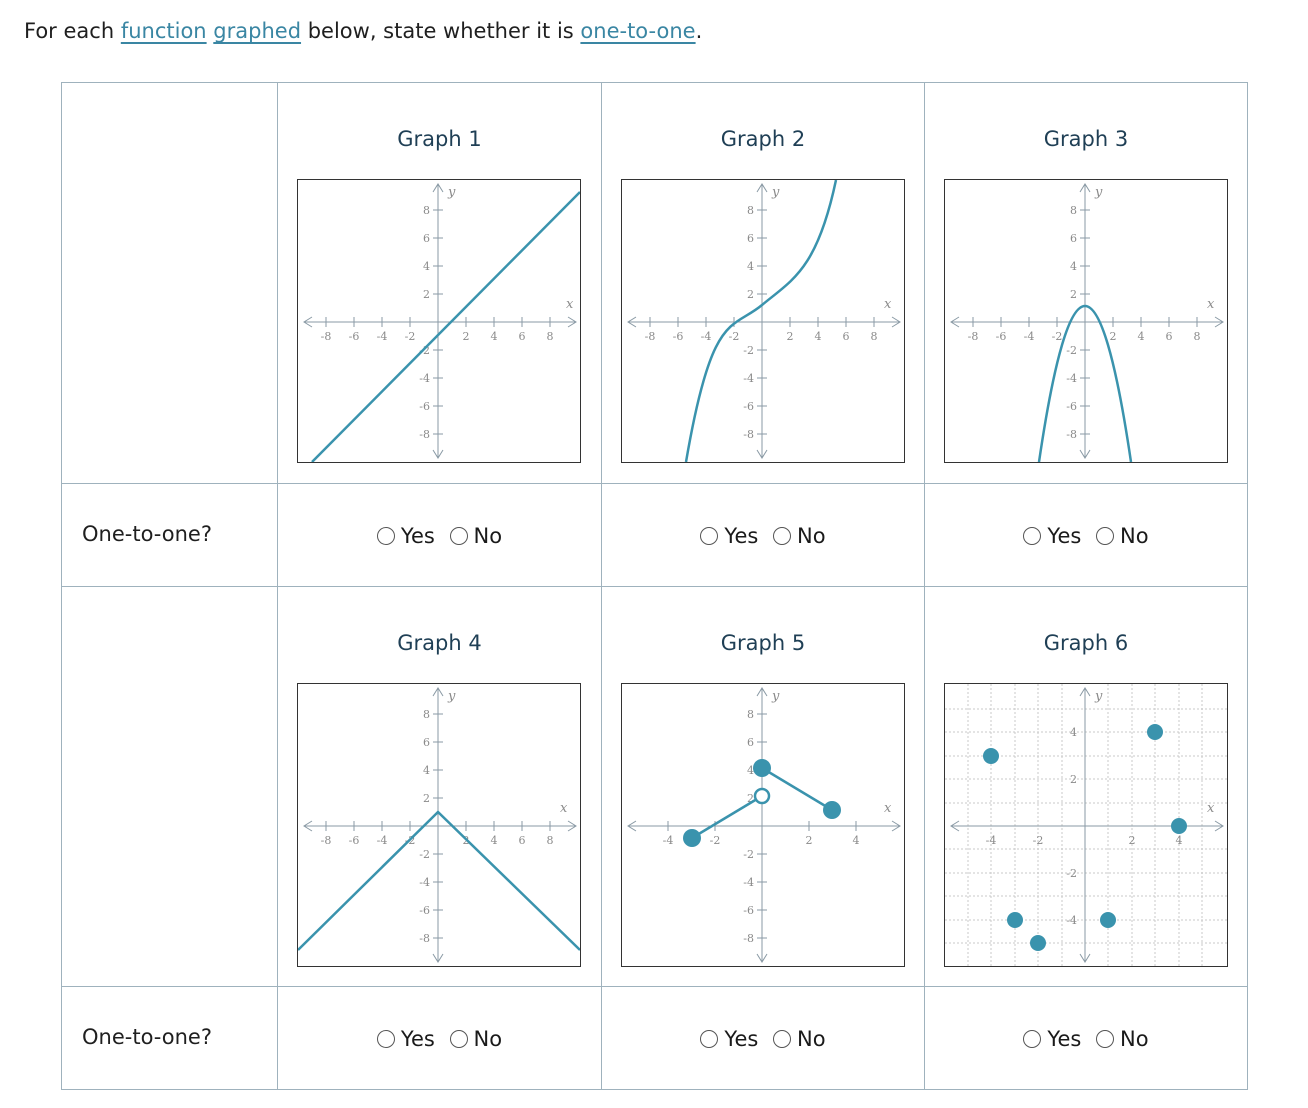 This screenshot has width=1308, height=1108. Describe the element at coordinates (709, 536) in the screenshot. I see `graph-2-yes-radio` at that location.